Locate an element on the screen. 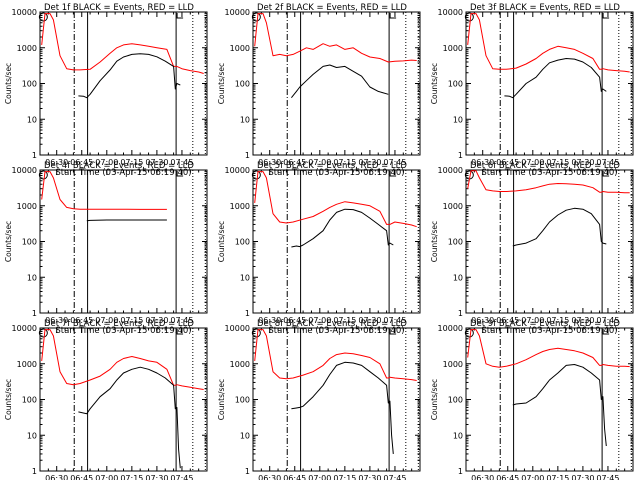 This screenshot has width=640, height=480. panel-title: Det 5f BLACK = Events, RED = LLD is located at coordinates (332, 166).